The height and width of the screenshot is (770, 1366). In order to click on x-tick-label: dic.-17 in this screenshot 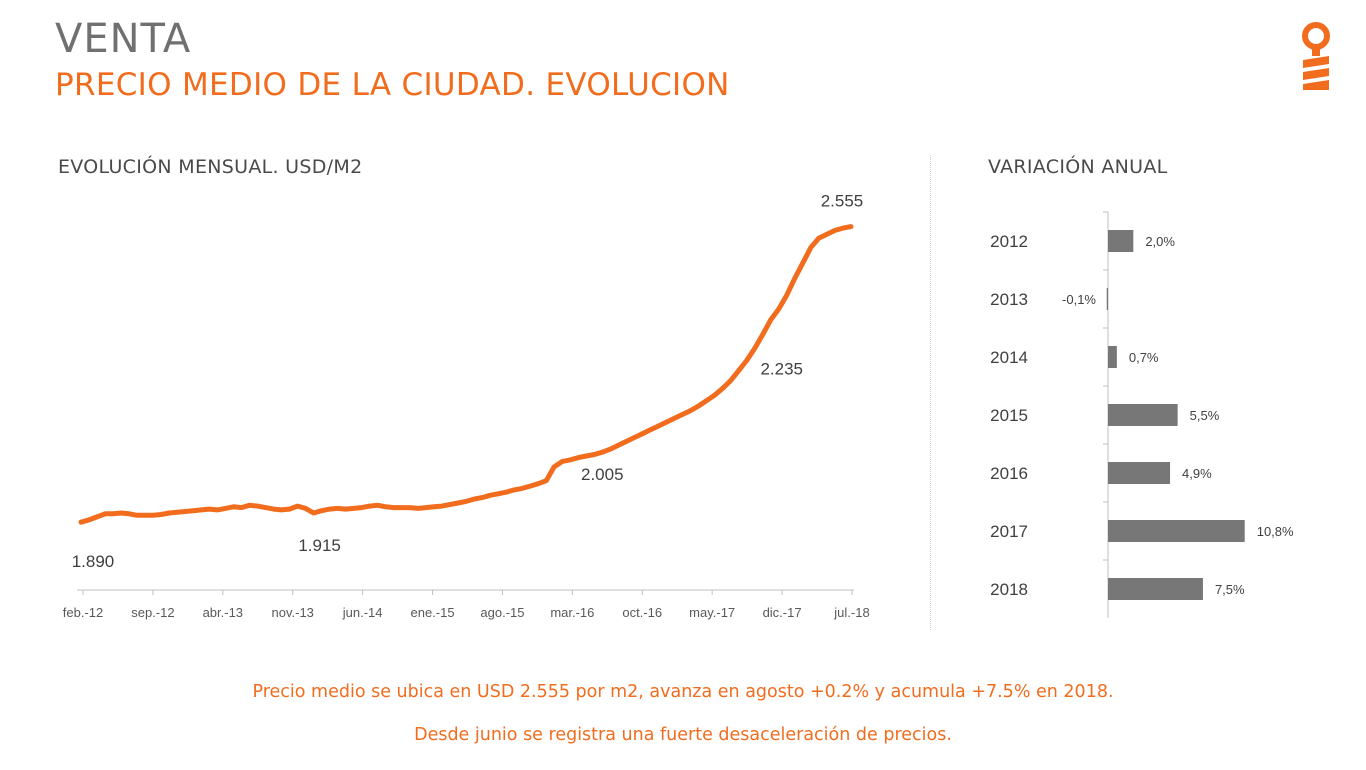, I will do `click(782, 612)`.